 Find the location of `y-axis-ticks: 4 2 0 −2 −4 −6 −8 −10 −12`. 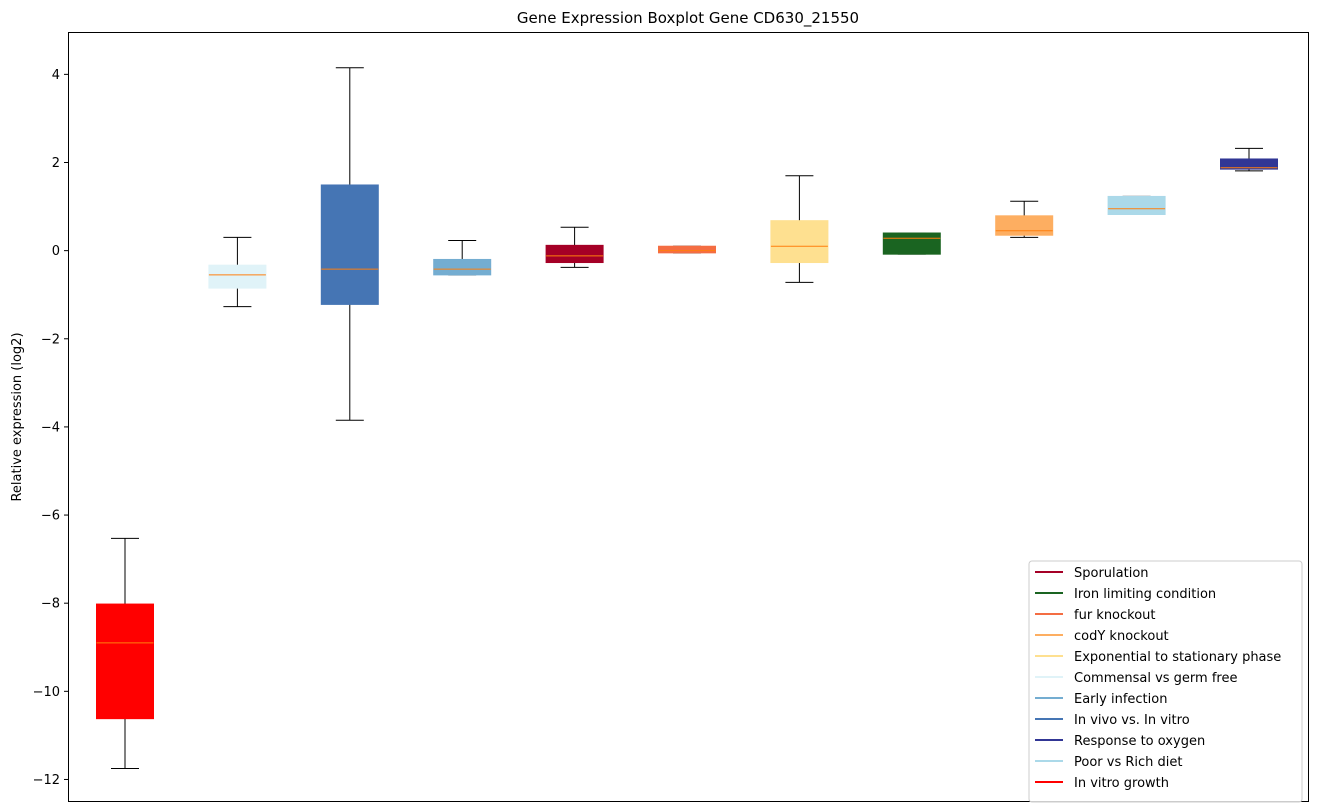

y-axis-ticks: 4 2 0 −2 −4 −6 −8 −10 −12 is located at coordinates (51, 428).